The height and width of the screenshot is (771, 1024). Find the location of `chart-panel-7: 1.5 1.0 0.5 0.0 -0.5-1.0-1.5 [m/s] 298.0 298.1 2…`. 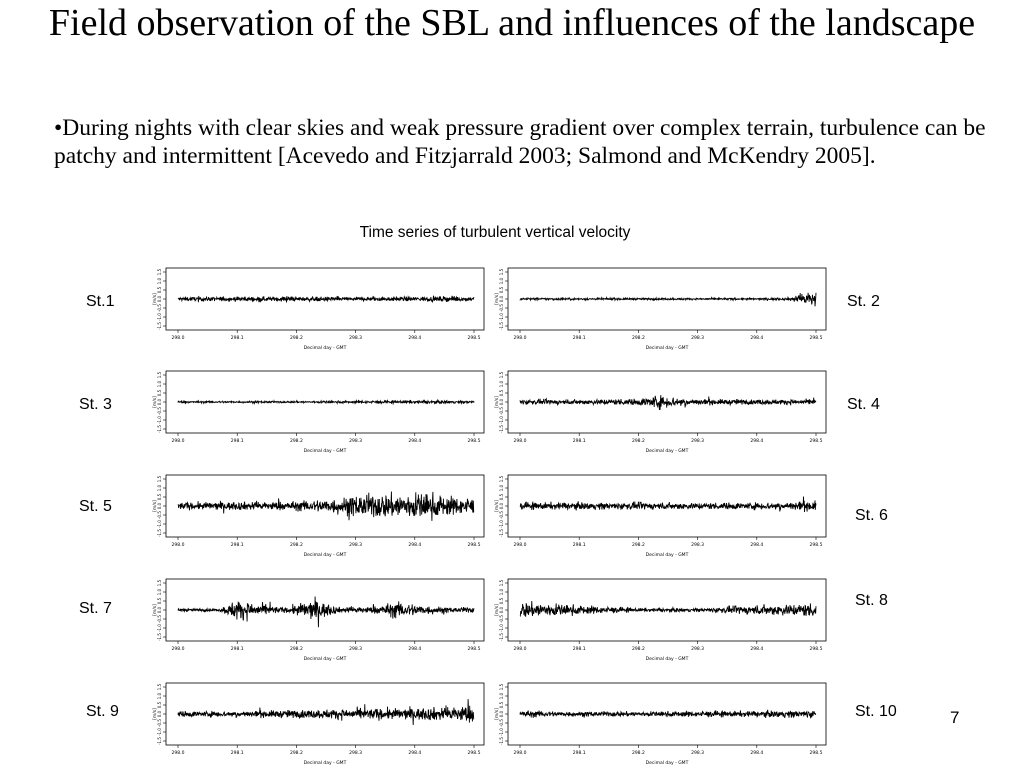

chart-panel-7: 1.5 1.0 0.5 0.0 -0.5-1.0-1.5 [m/s] 298.0 298.1 2… is located at coordinates (318, 620).